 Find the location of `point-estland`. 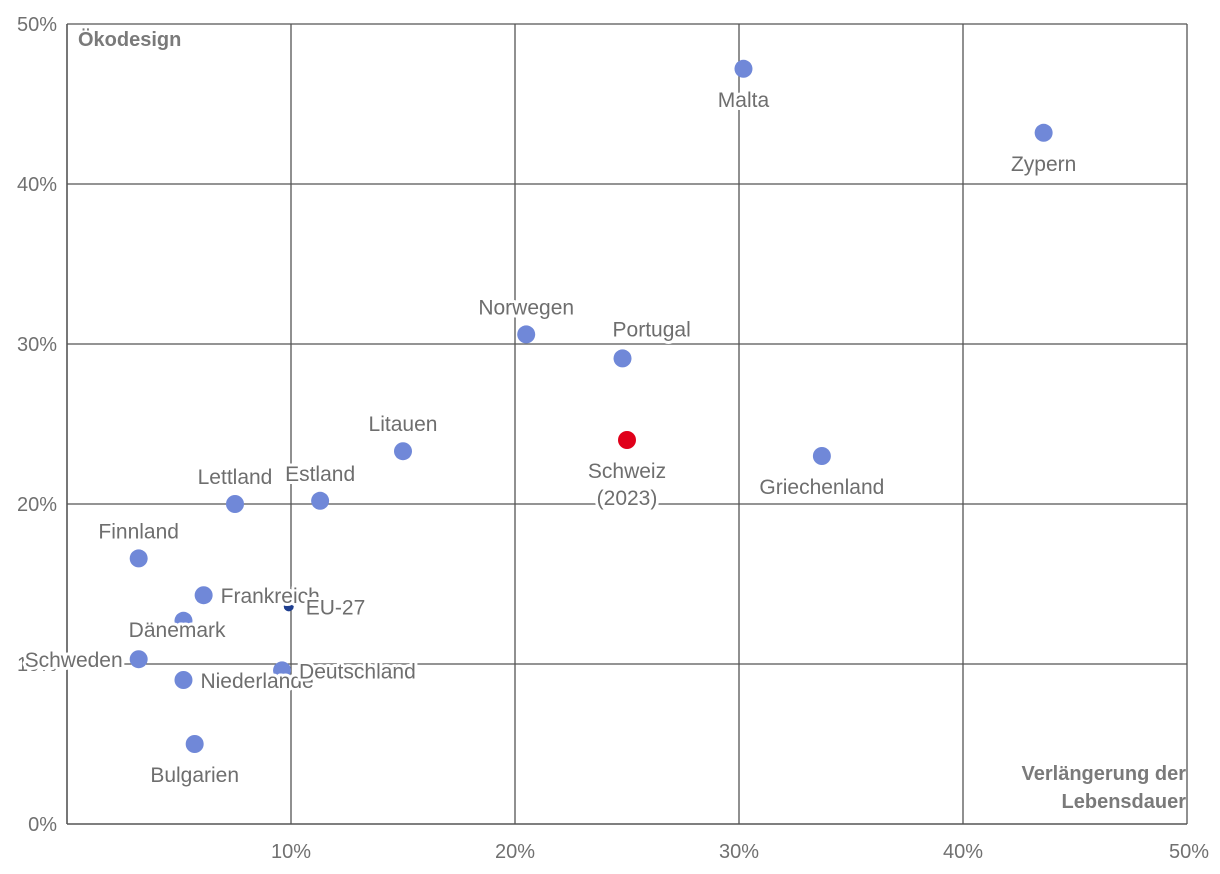

point-estland is located at coordinates (320, 500).